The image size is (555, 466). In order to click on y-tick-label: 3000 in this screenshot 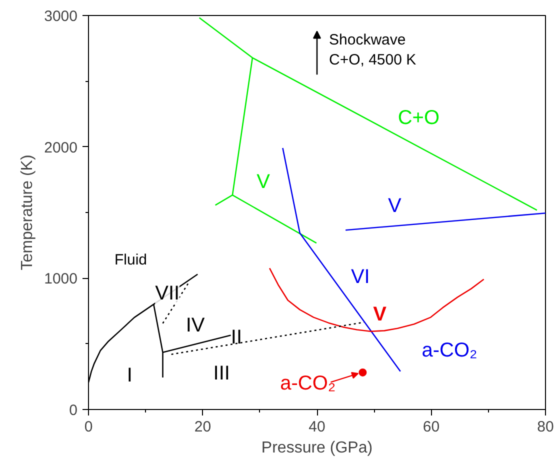, I will do `click(61, 16)`.